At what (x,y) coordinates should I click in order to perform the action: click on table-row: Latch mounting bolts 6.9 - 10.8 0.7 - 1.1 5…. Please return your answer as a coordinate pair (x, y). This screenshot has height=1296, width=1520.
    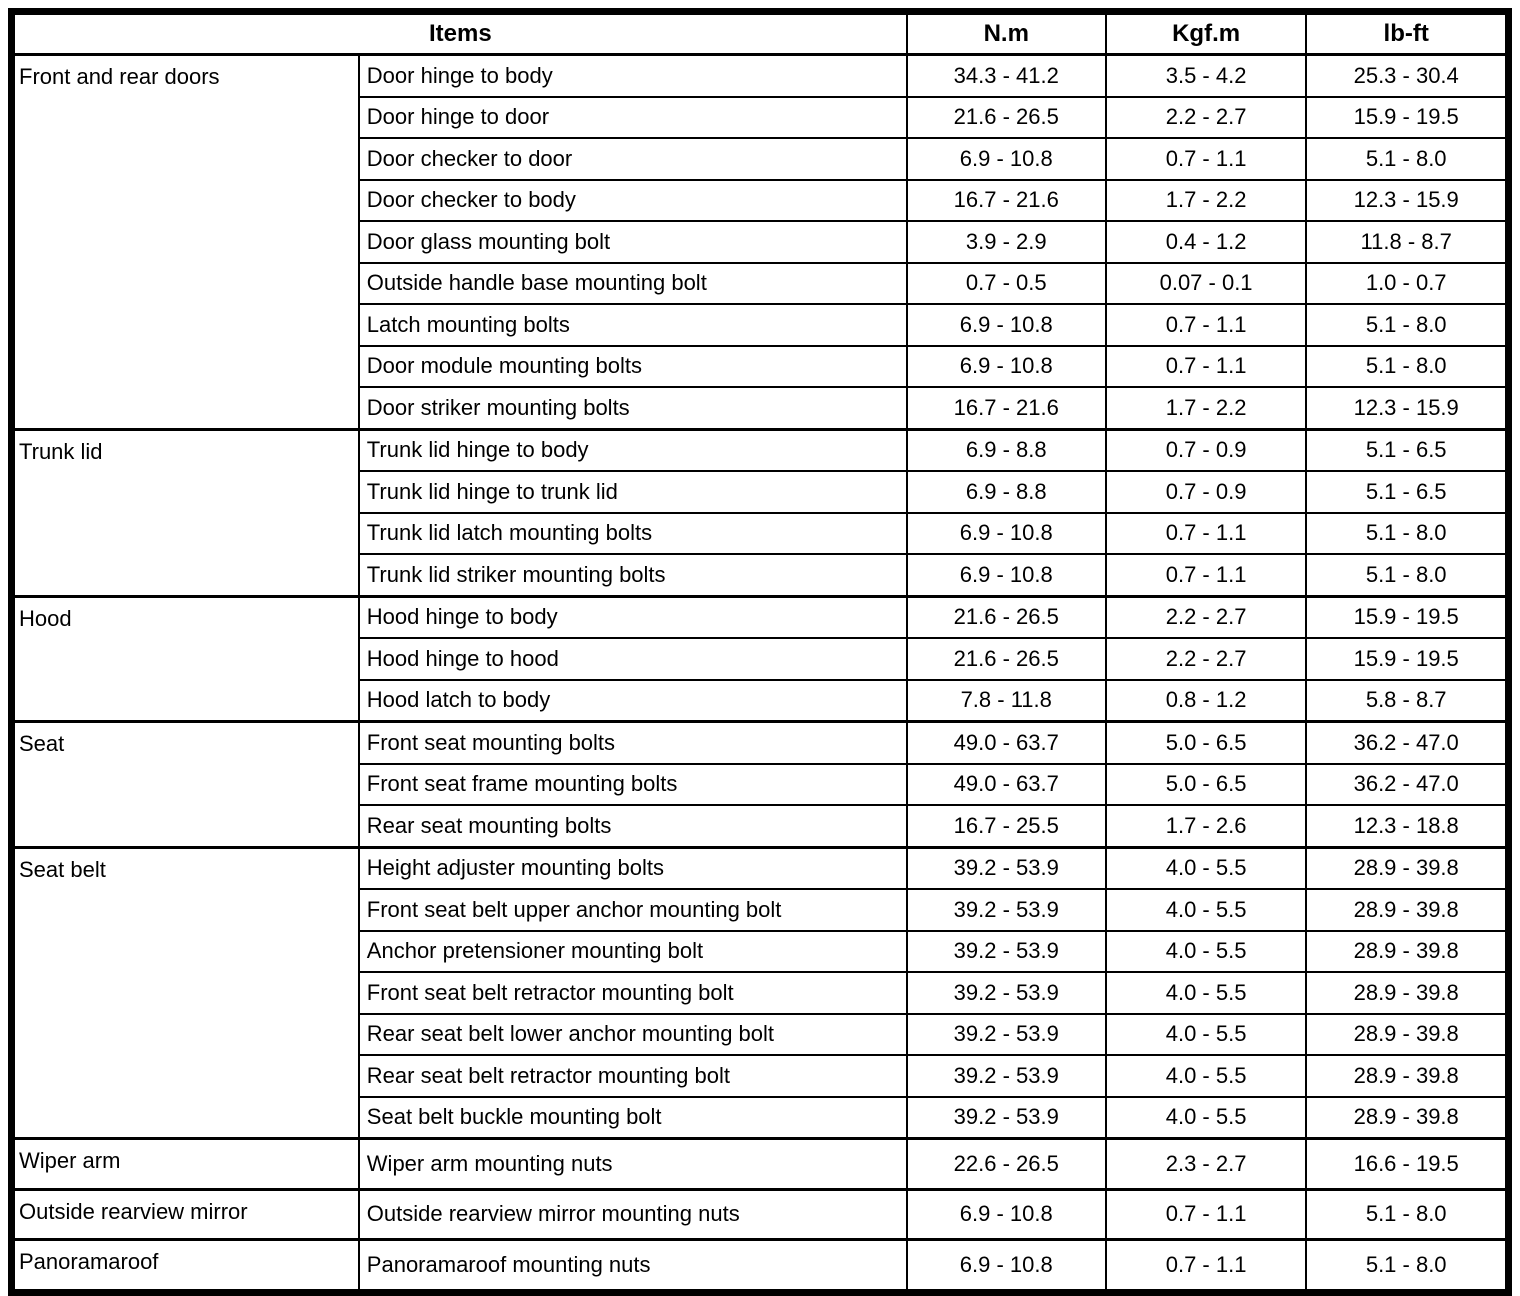
    Looking at the image, I should click on (761, 325).